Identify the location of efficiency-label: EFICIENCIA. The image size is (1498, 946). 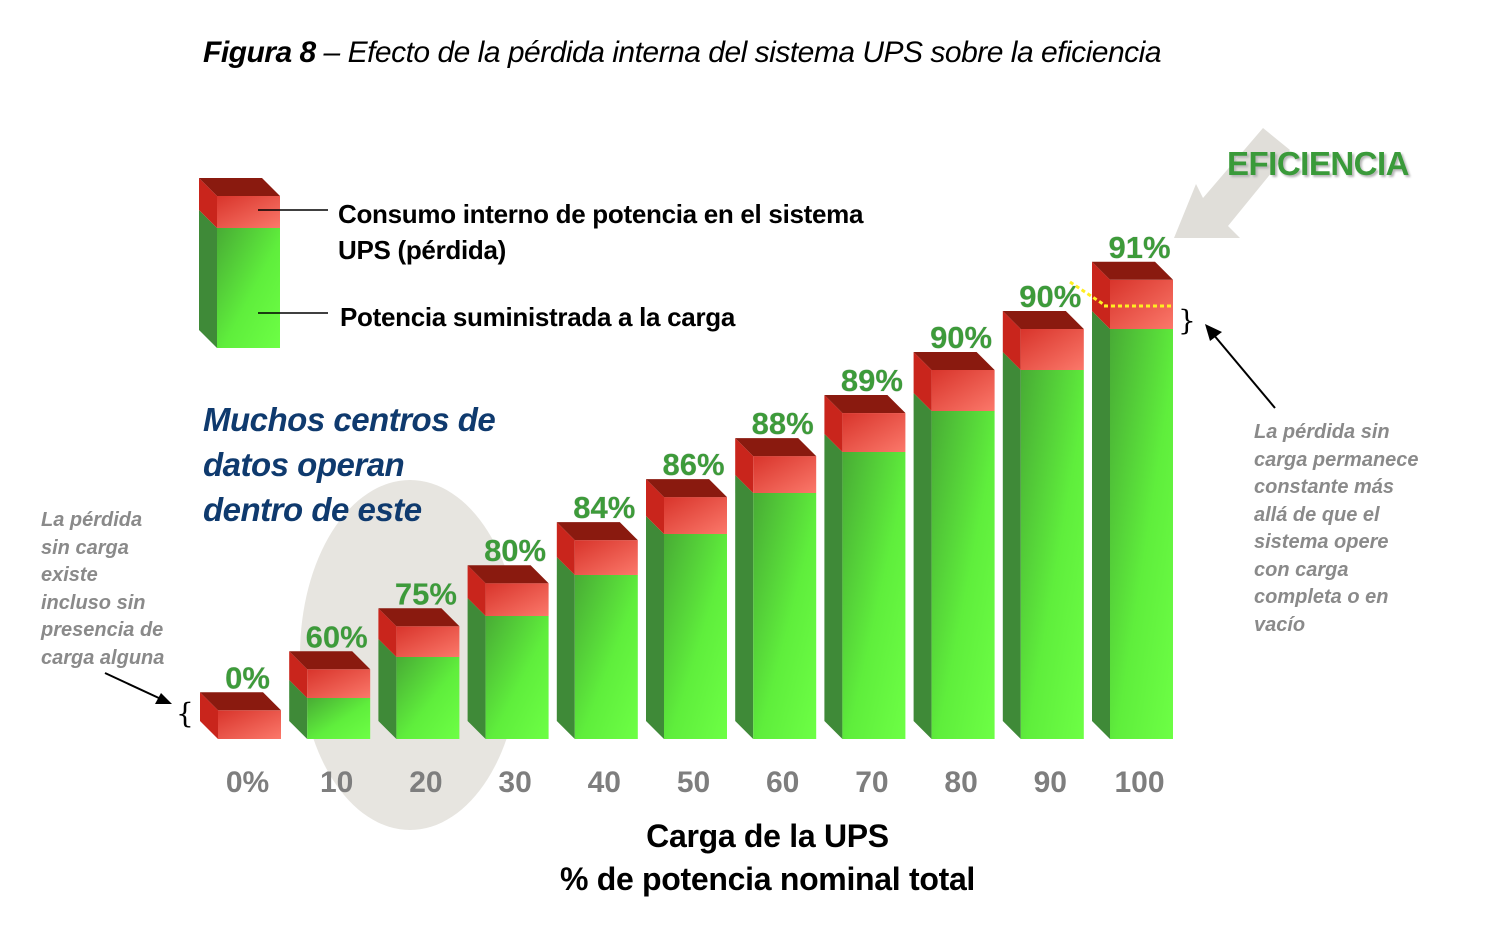
(1318, 163).